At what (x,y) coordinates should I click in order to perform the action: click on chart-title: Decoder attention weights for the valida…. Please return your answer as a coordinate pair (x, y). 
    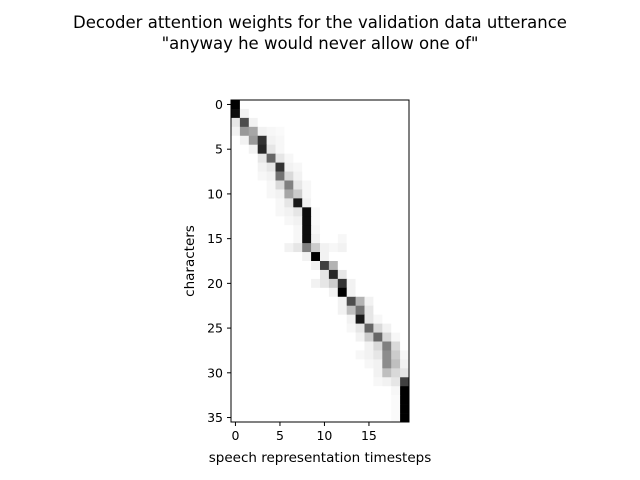
    Looking at the image, I should click on (320, 22).